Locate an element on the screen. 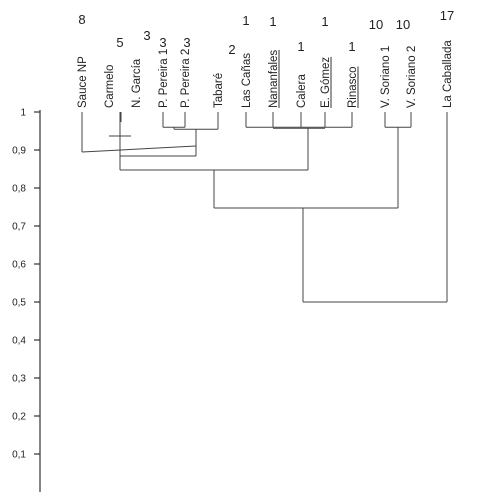 The image size is (477, 499). leaf-label: Carmelo is located at coordinates (110, 86).